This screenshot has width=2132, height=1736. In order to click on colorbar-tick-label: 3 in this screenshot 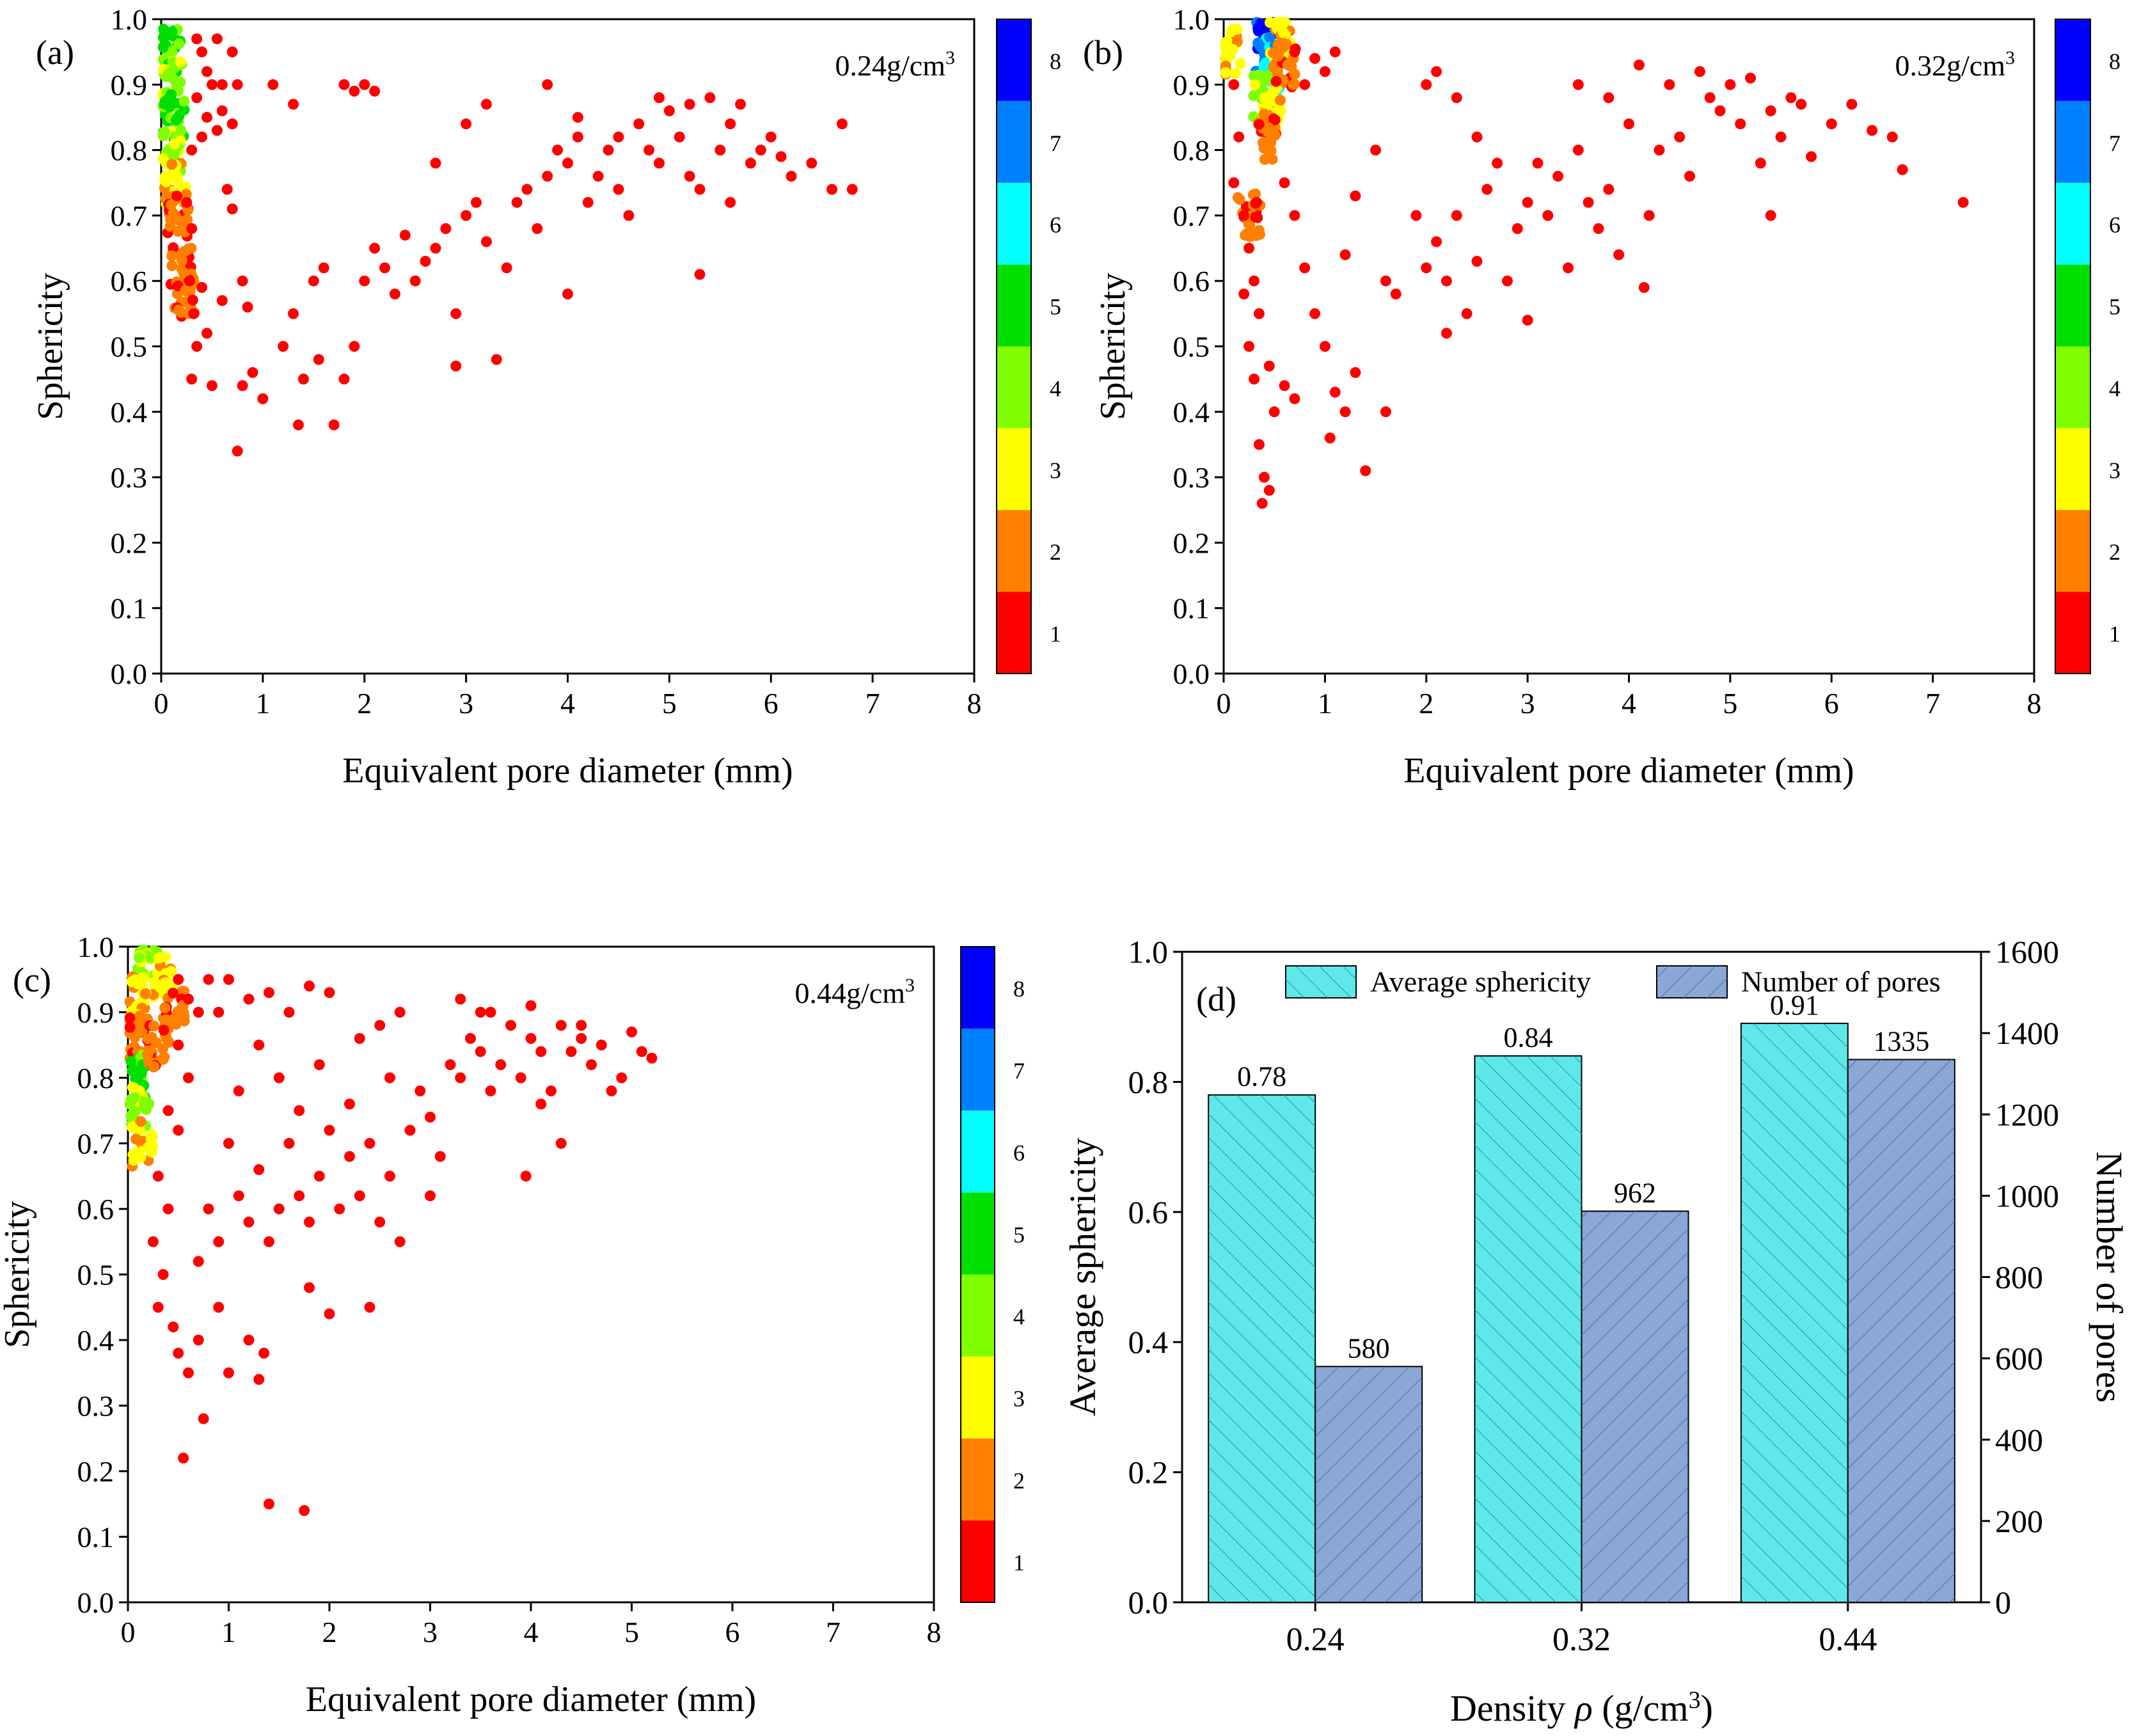, I will do `click(1055, 470)`.